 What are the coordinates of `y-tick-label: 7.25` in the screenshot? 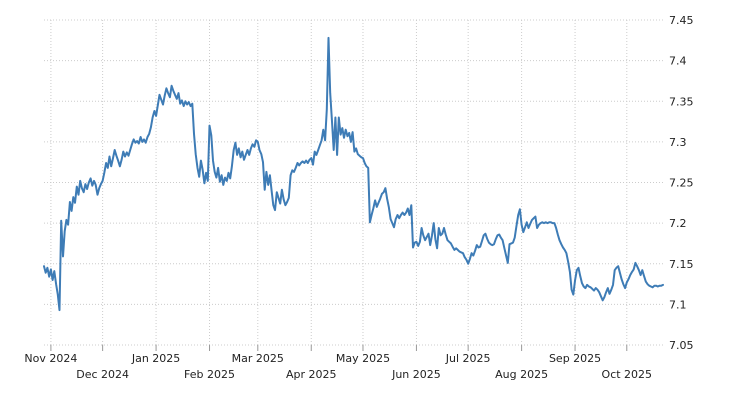 It's located at (681, 183).